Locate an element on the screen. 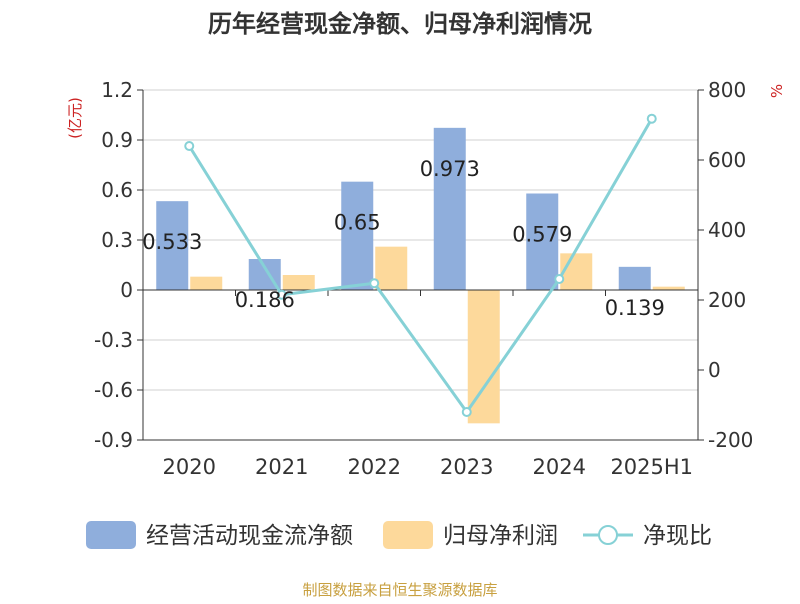 This screenshot has width=800, height=604. left-tick-label: -0.6 is located at coordinates (113, 390).